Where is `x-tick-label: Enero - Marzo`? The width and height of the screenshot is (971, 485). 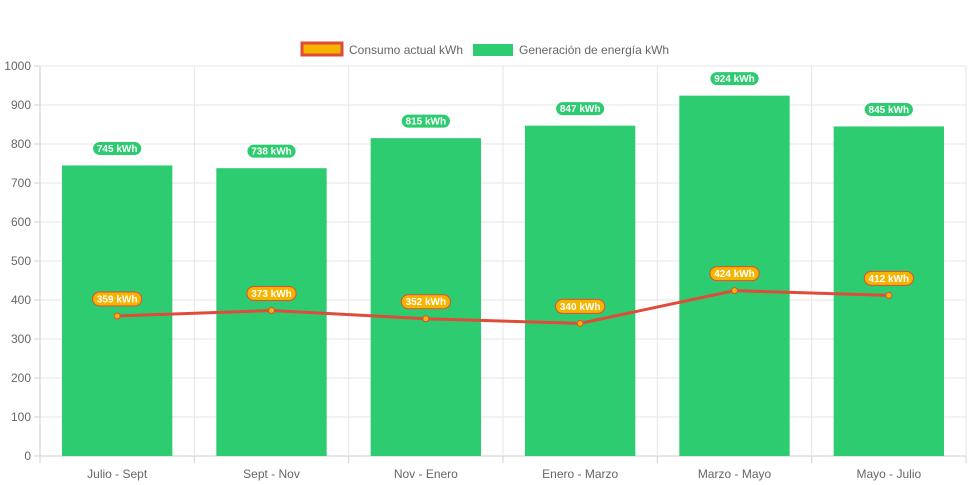
x-tick-label: Enero - Marzo is located at coordinates (580, 474).